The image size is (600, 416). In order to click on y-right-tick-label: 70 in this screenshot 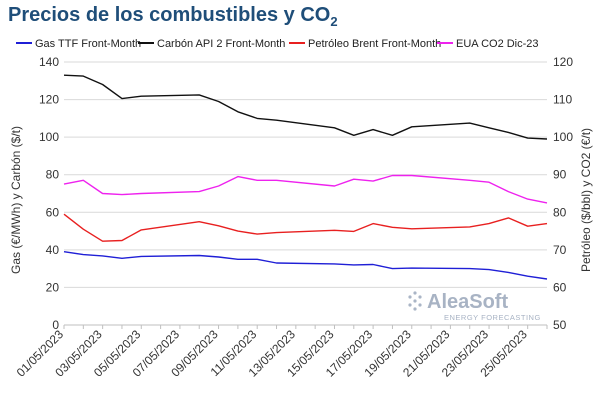, I will do `click(560, 250)`.